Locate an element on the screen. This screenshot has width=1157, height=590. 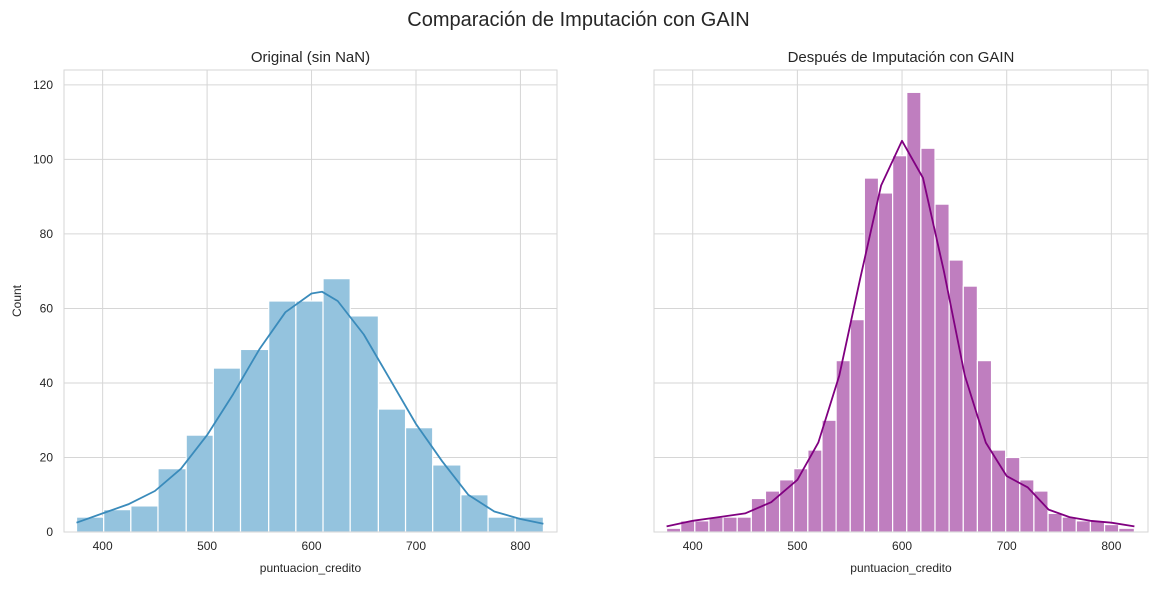
chart-title: Original (sin NaN) is located at coordinates (310, 57).